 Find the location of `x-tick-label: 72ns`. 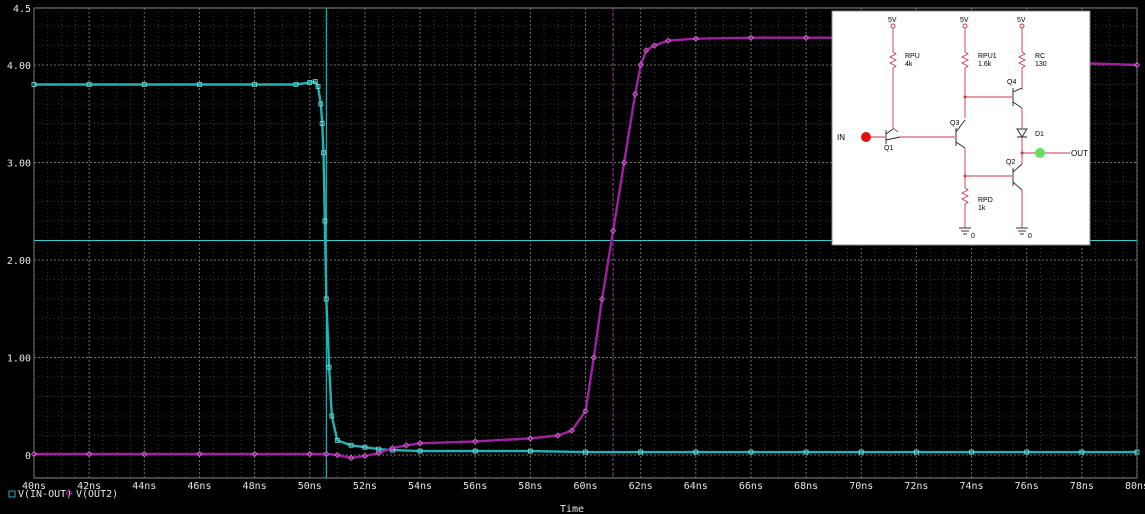

x-tick-label: 72ns is located at coordinates (916, 486).